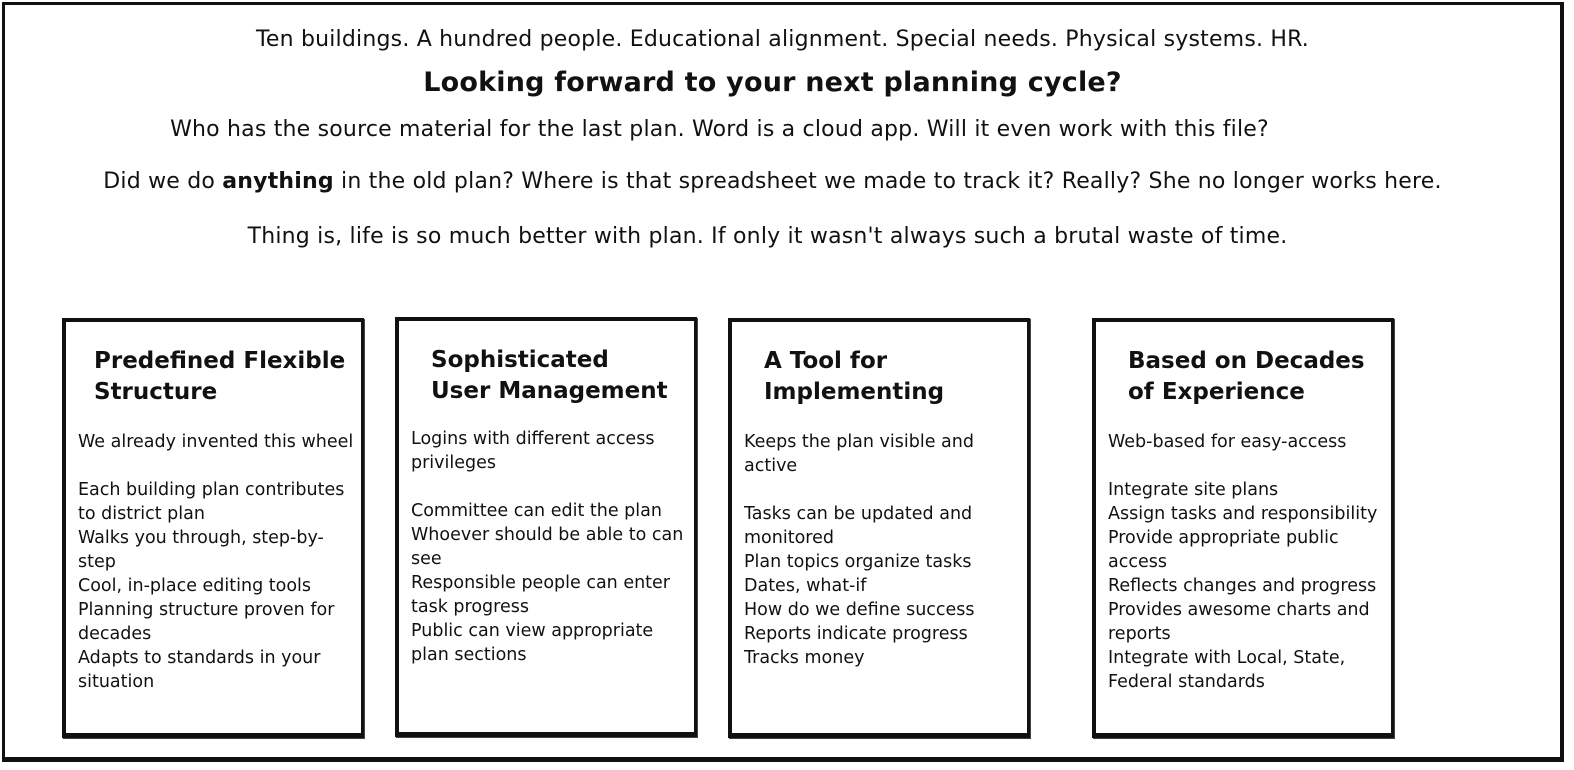 This screenshot has height=770, width=1574. I want to click on feature-card-title: A Tool for Implementing, so click(854, 376).